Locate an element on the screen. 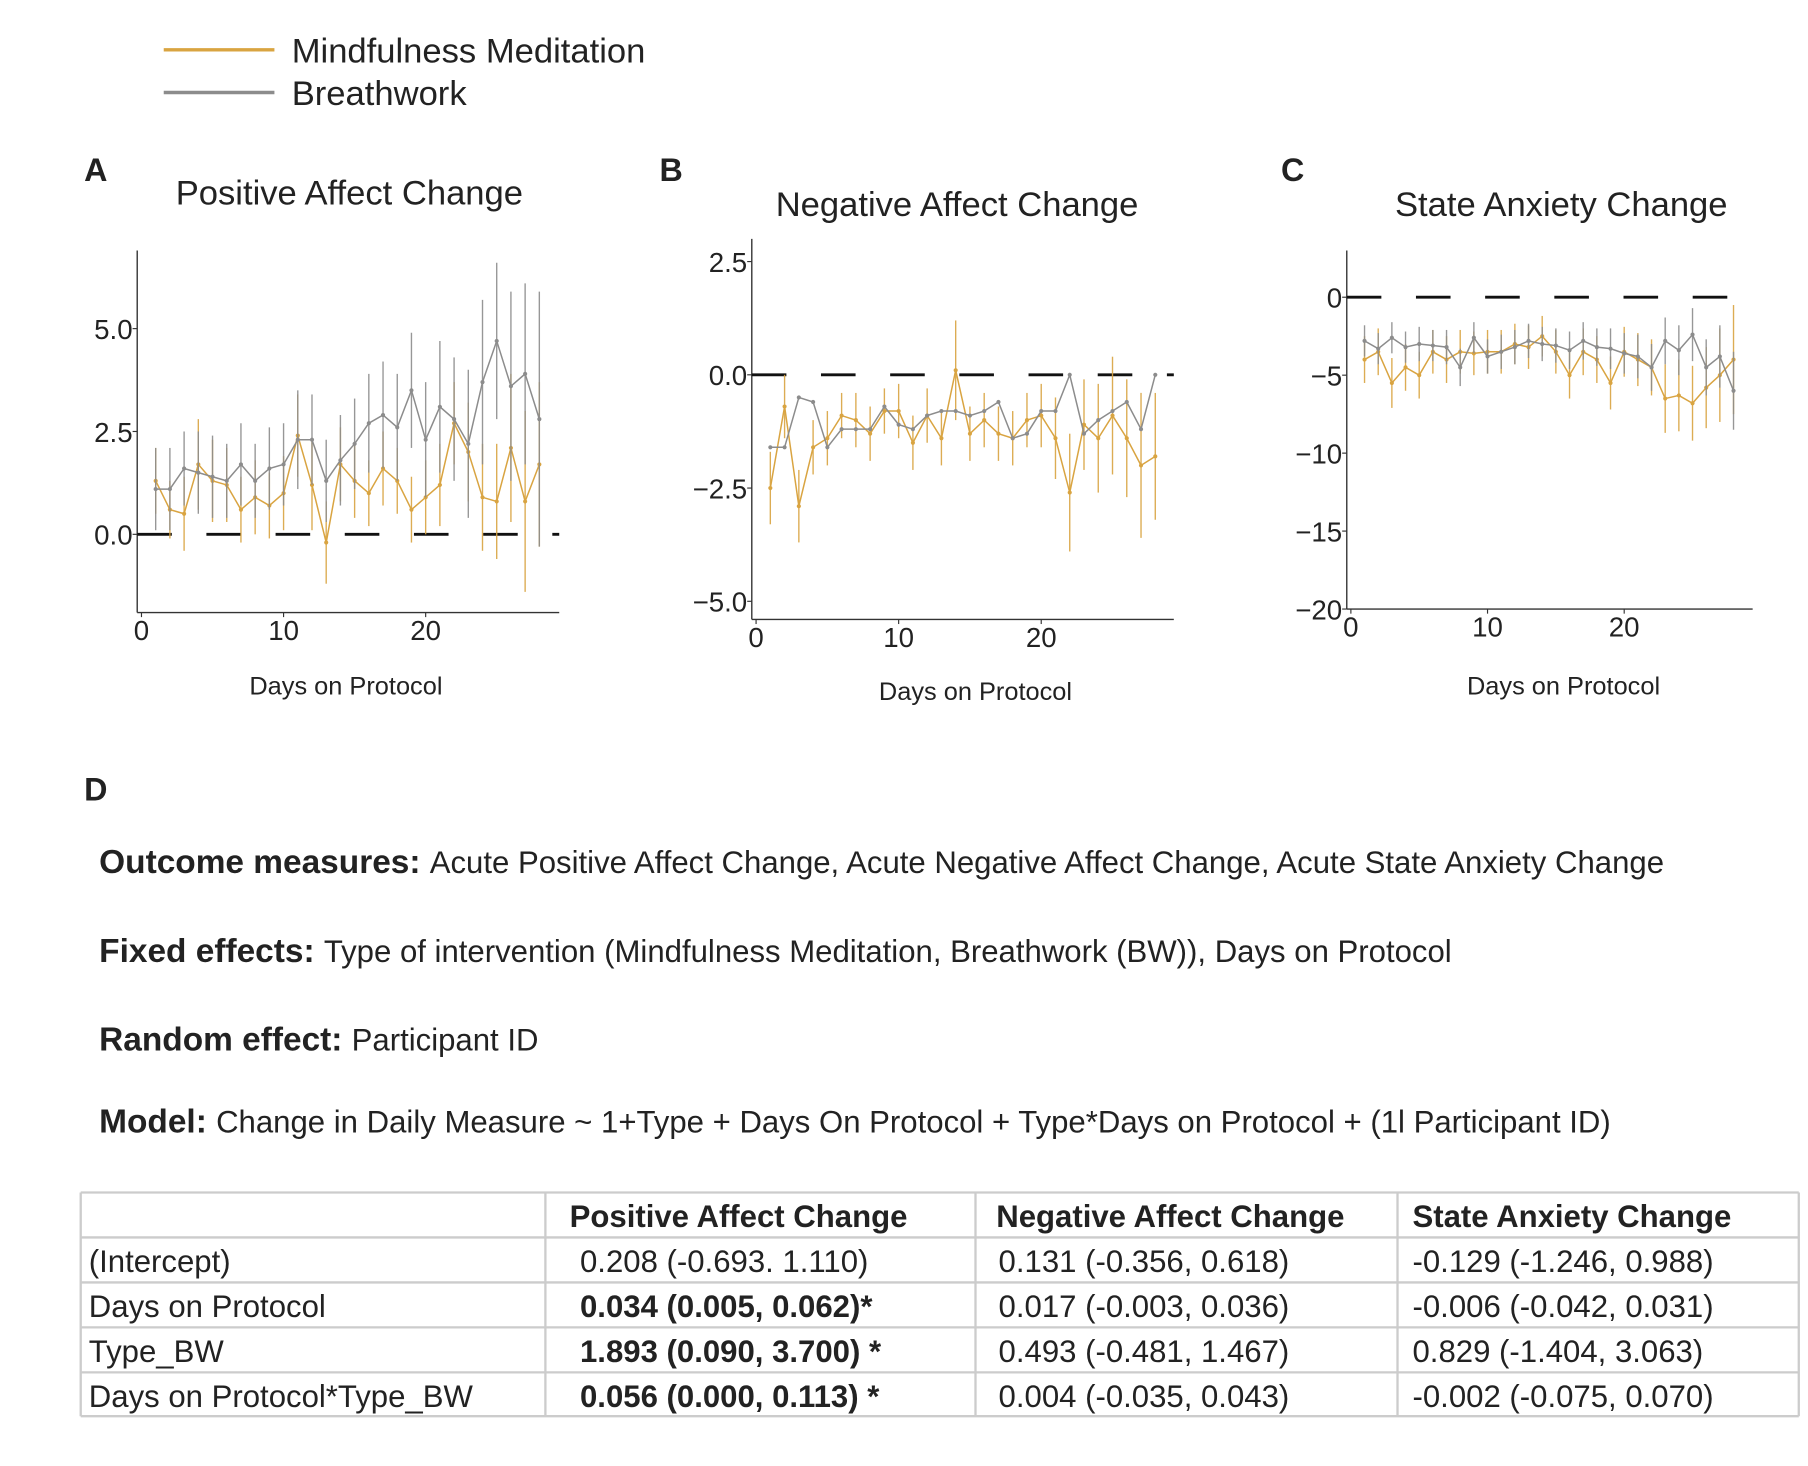  table-cell: Type_BW is located at coordinates (157, 1351).